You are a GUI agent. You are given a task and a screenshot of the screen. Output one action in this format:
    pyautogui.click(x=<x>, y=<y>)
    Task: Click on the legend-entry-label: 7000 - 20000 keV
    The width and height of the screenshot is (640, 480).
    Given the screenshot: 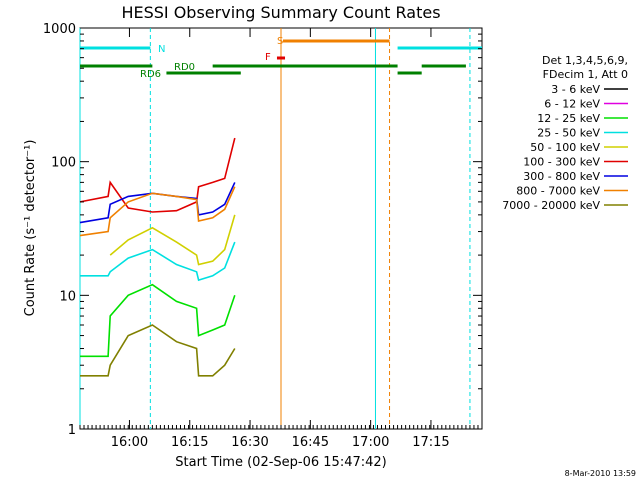 What is the action you would take?
    pyautogui.click(x=551, y=205)
    